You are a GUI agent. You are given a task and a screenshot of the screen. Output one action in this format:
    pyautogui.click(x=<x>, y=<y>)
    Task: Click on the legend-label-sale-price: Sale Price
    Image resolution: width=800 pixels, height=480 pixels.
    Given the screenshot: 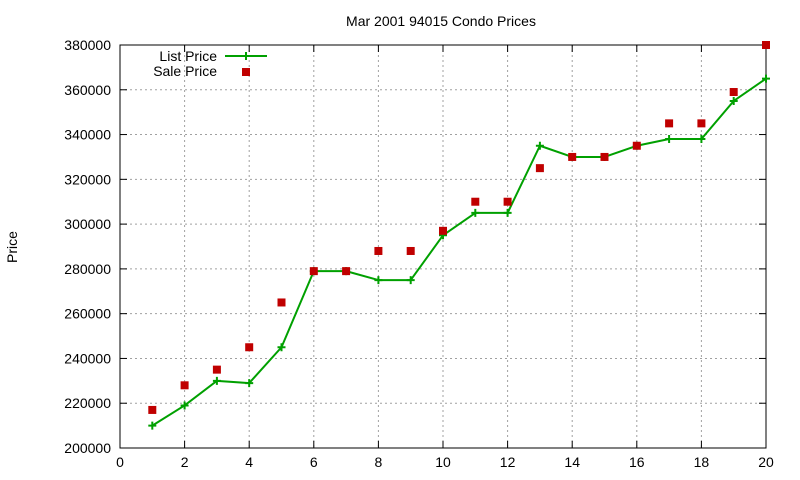 What is the action you would take?
    pyautogui.click(x=185, y=71)
    